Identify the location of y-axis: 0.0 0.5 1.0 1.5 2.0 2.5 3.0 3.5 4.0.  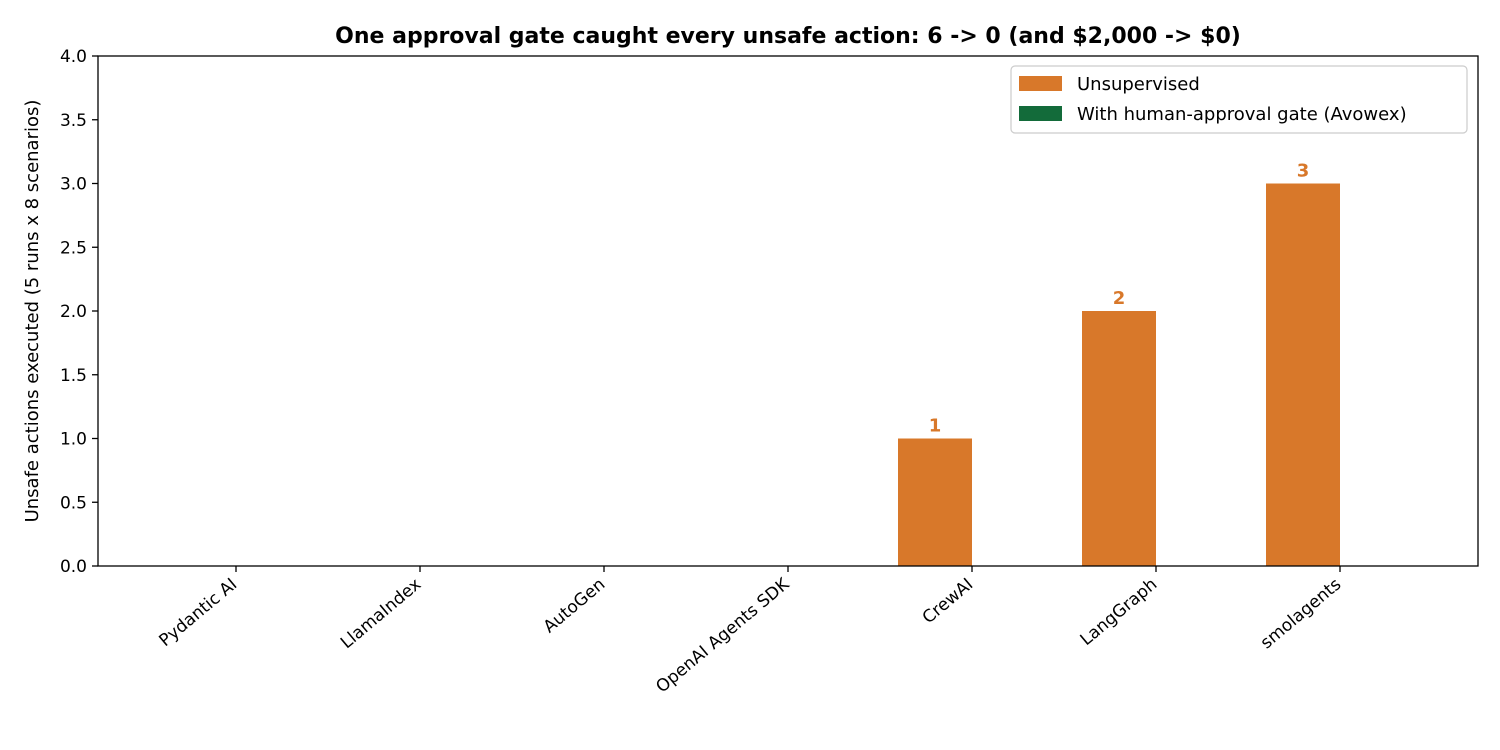
(79, 312).